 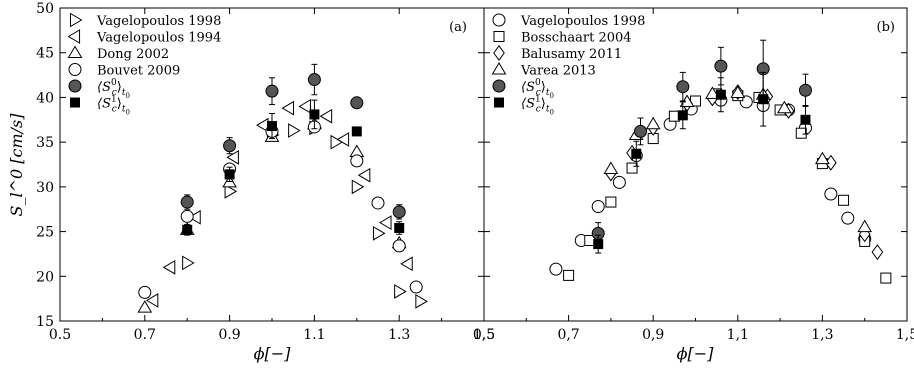 What do you see at coordinates (886, 27) in the screenshot?
I see `panel-b-label: (b)` at bounding box center [886, 27].